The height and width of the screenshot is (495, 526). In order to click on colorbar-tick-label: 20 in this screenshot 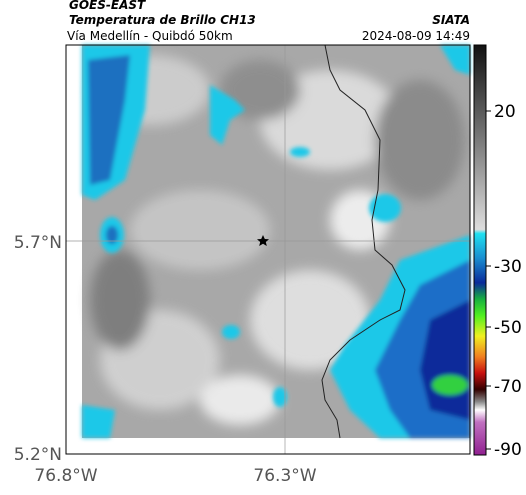, I will do `click(505, 112)`.